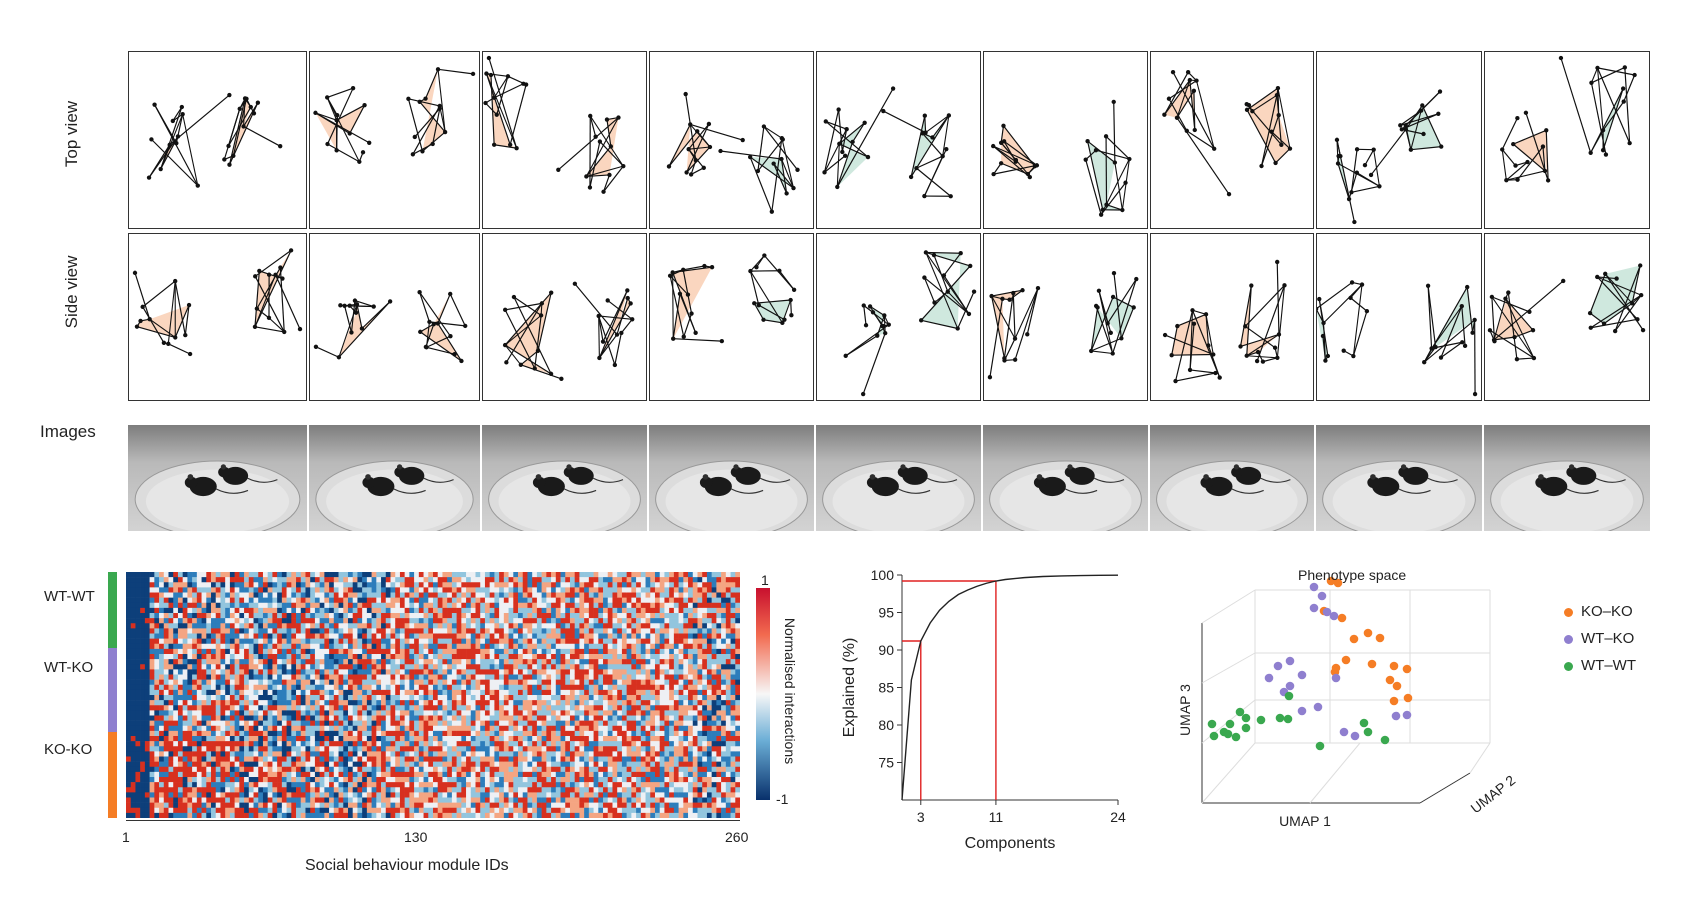 Image resolution: width=1702 pixels, height=924 pixels. I want to click on ev-ytick-label: 85, so click(886, 688).